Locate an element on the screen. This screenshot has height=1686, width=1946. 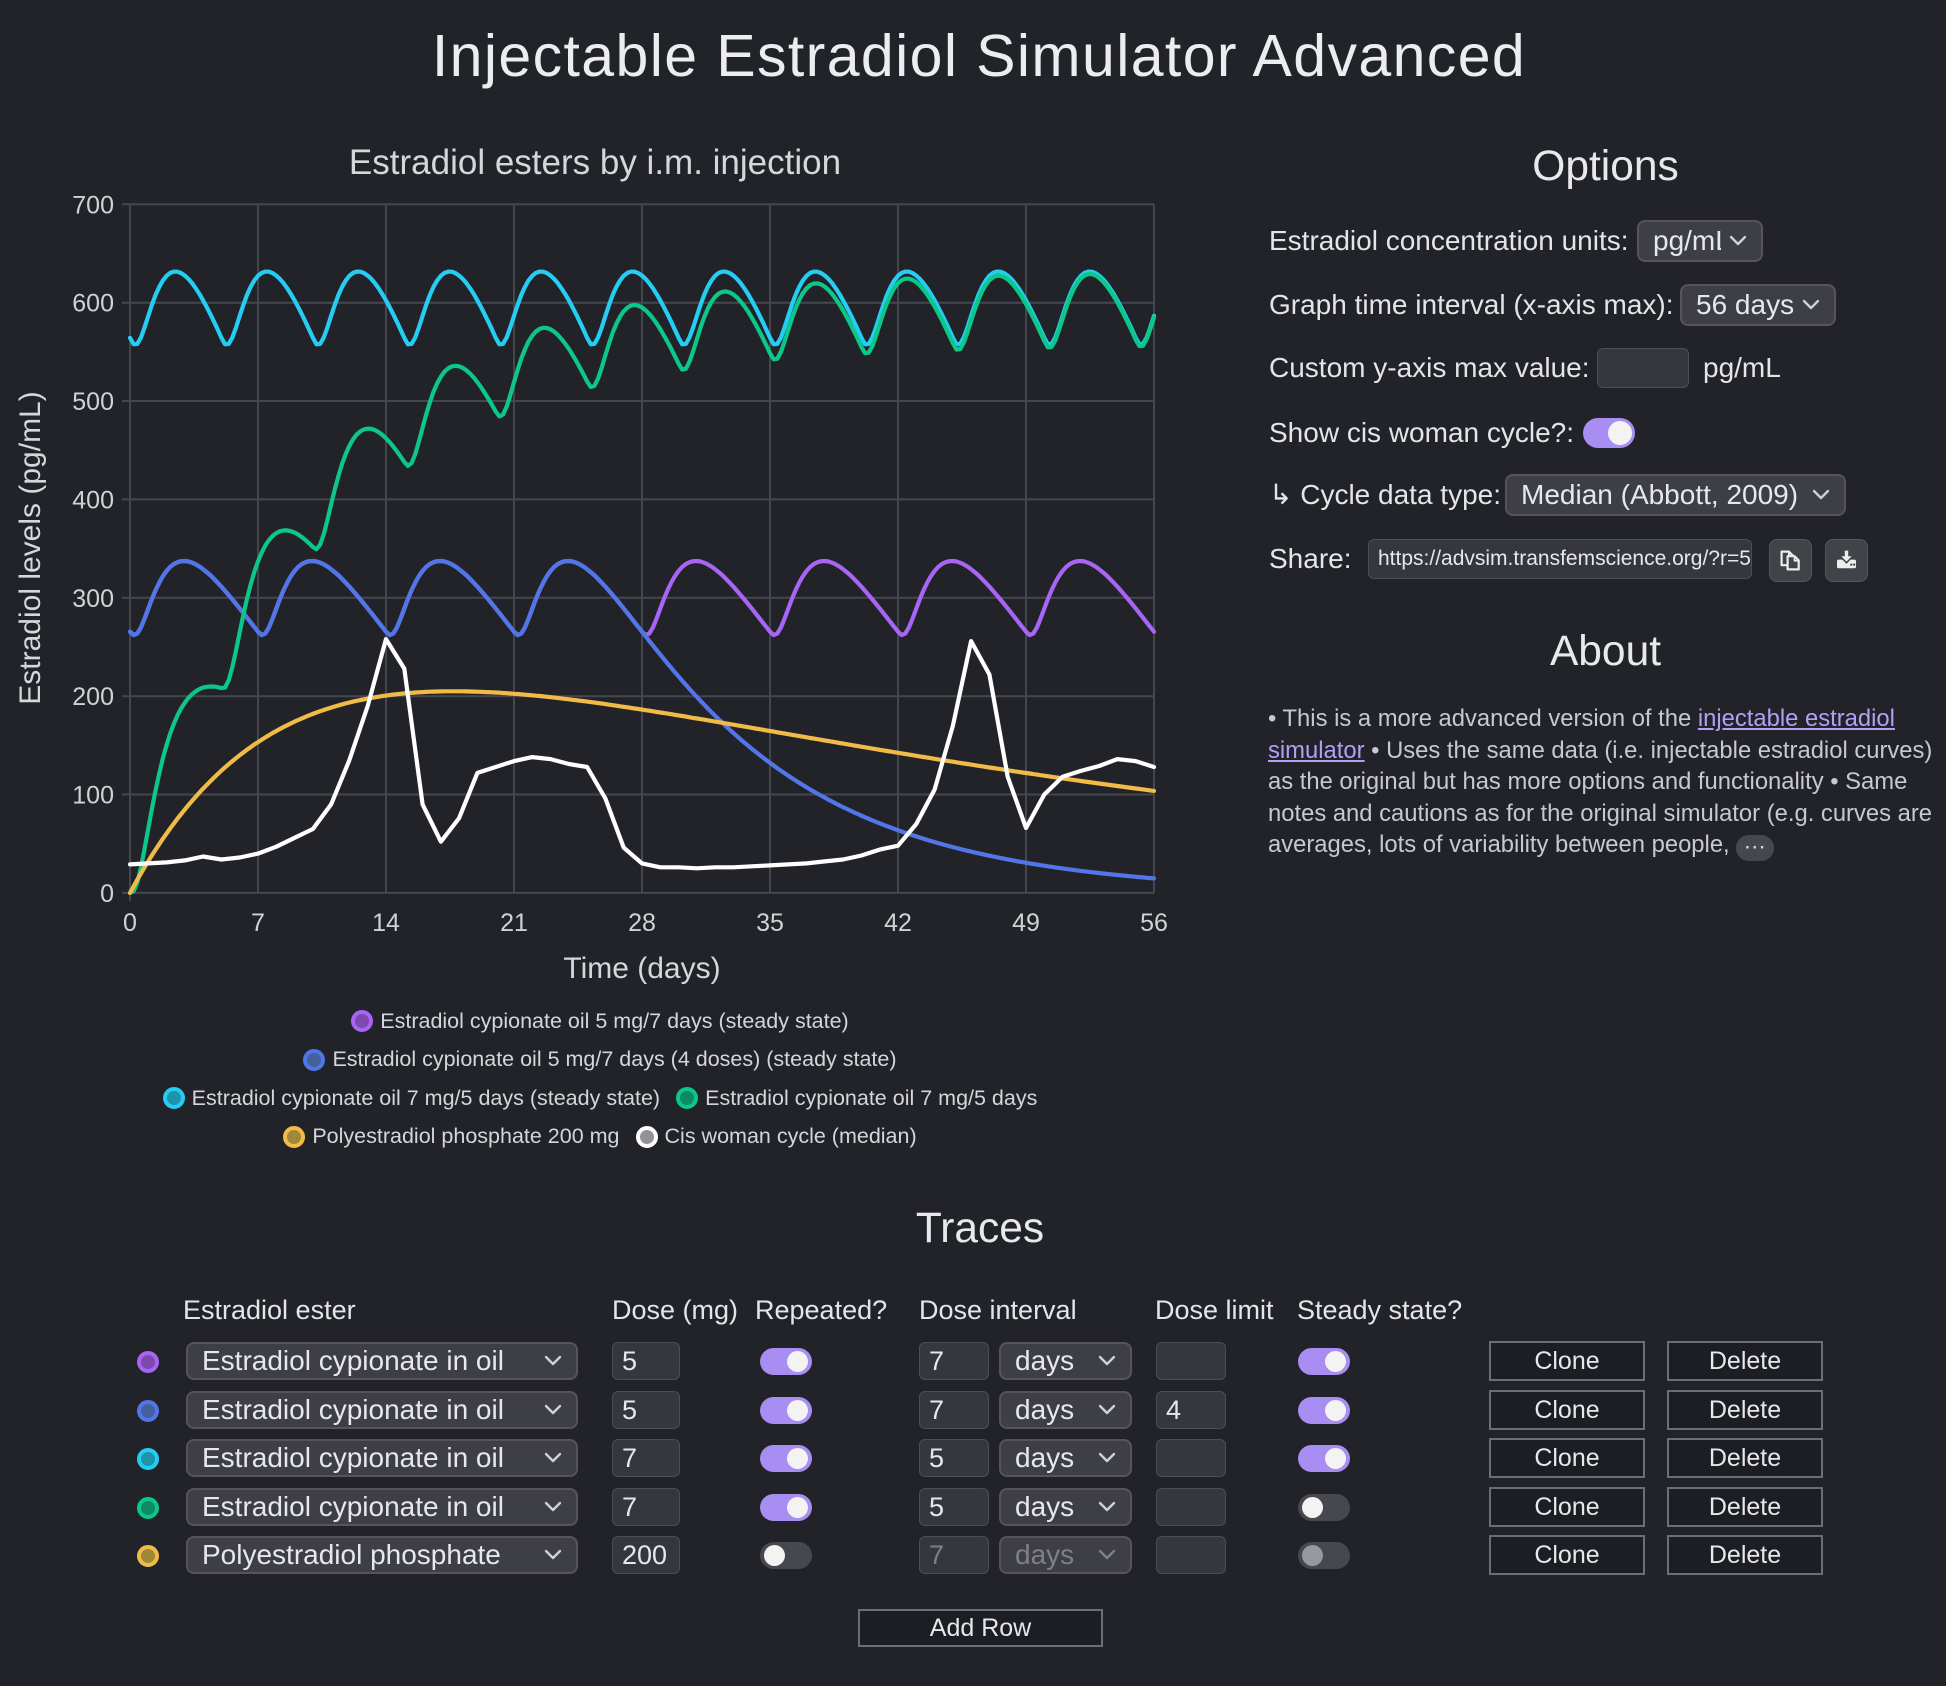
svg-text: 400 is located at coordinates (93, 500).